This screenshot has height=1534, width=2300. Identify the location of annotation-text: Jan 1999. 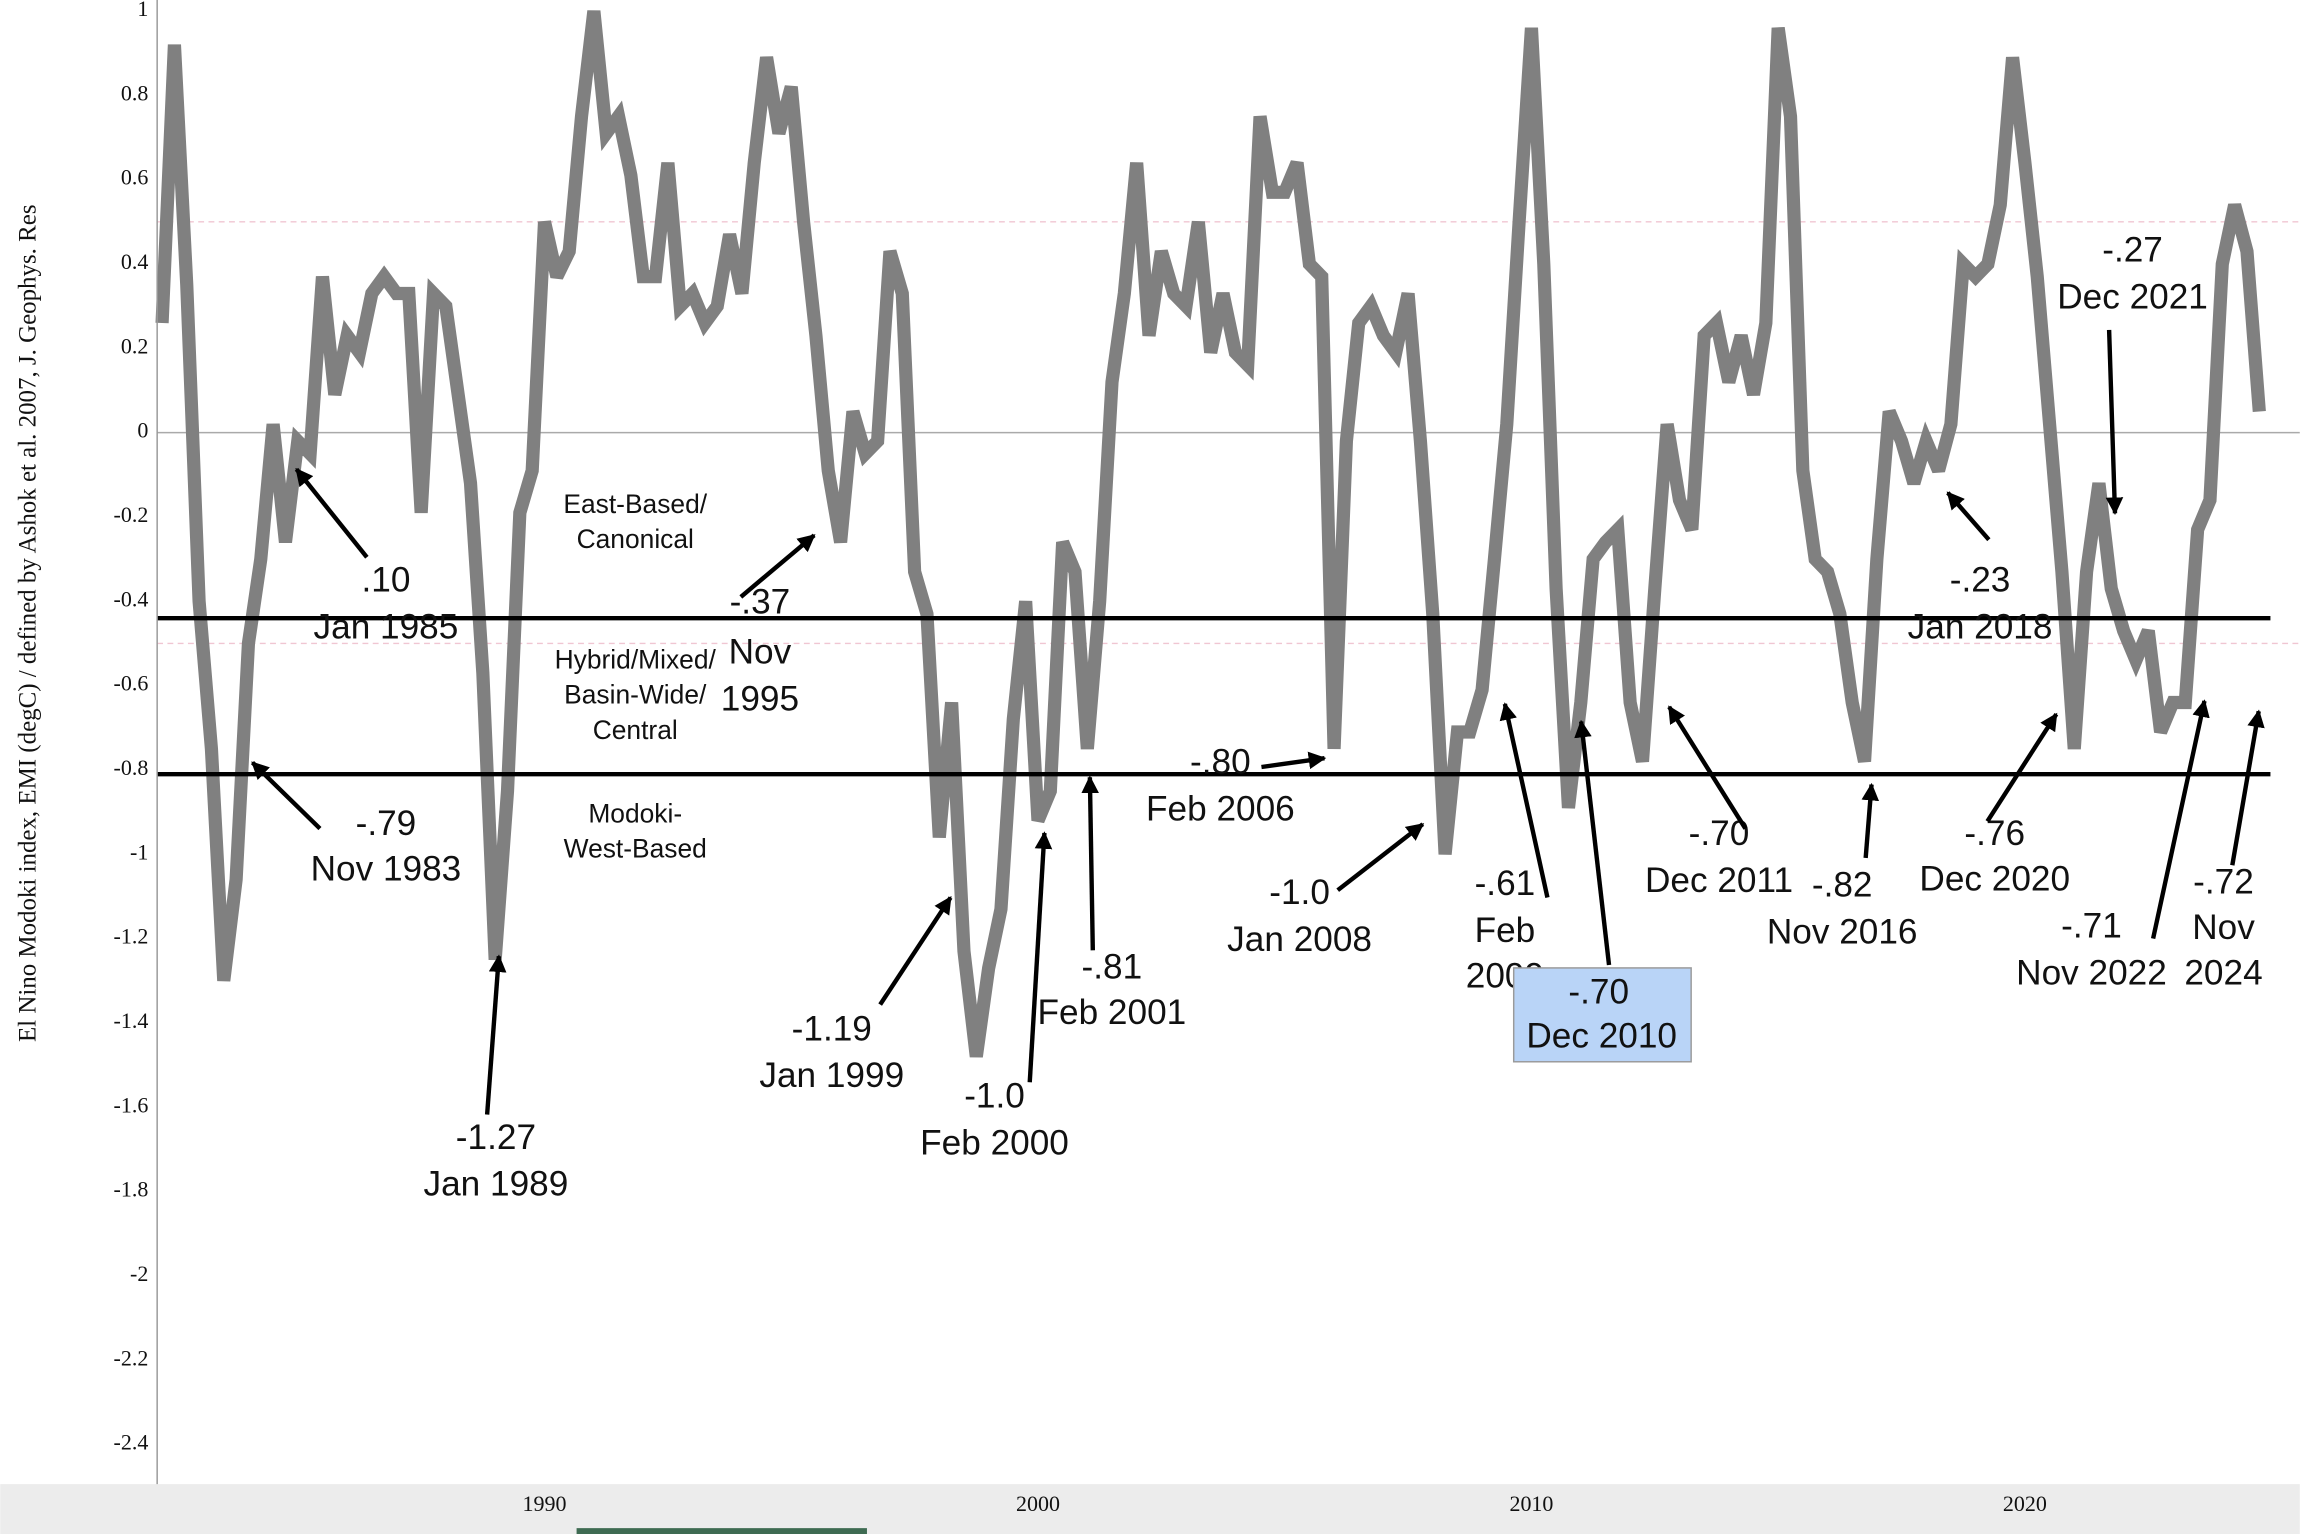
(831, 1075).